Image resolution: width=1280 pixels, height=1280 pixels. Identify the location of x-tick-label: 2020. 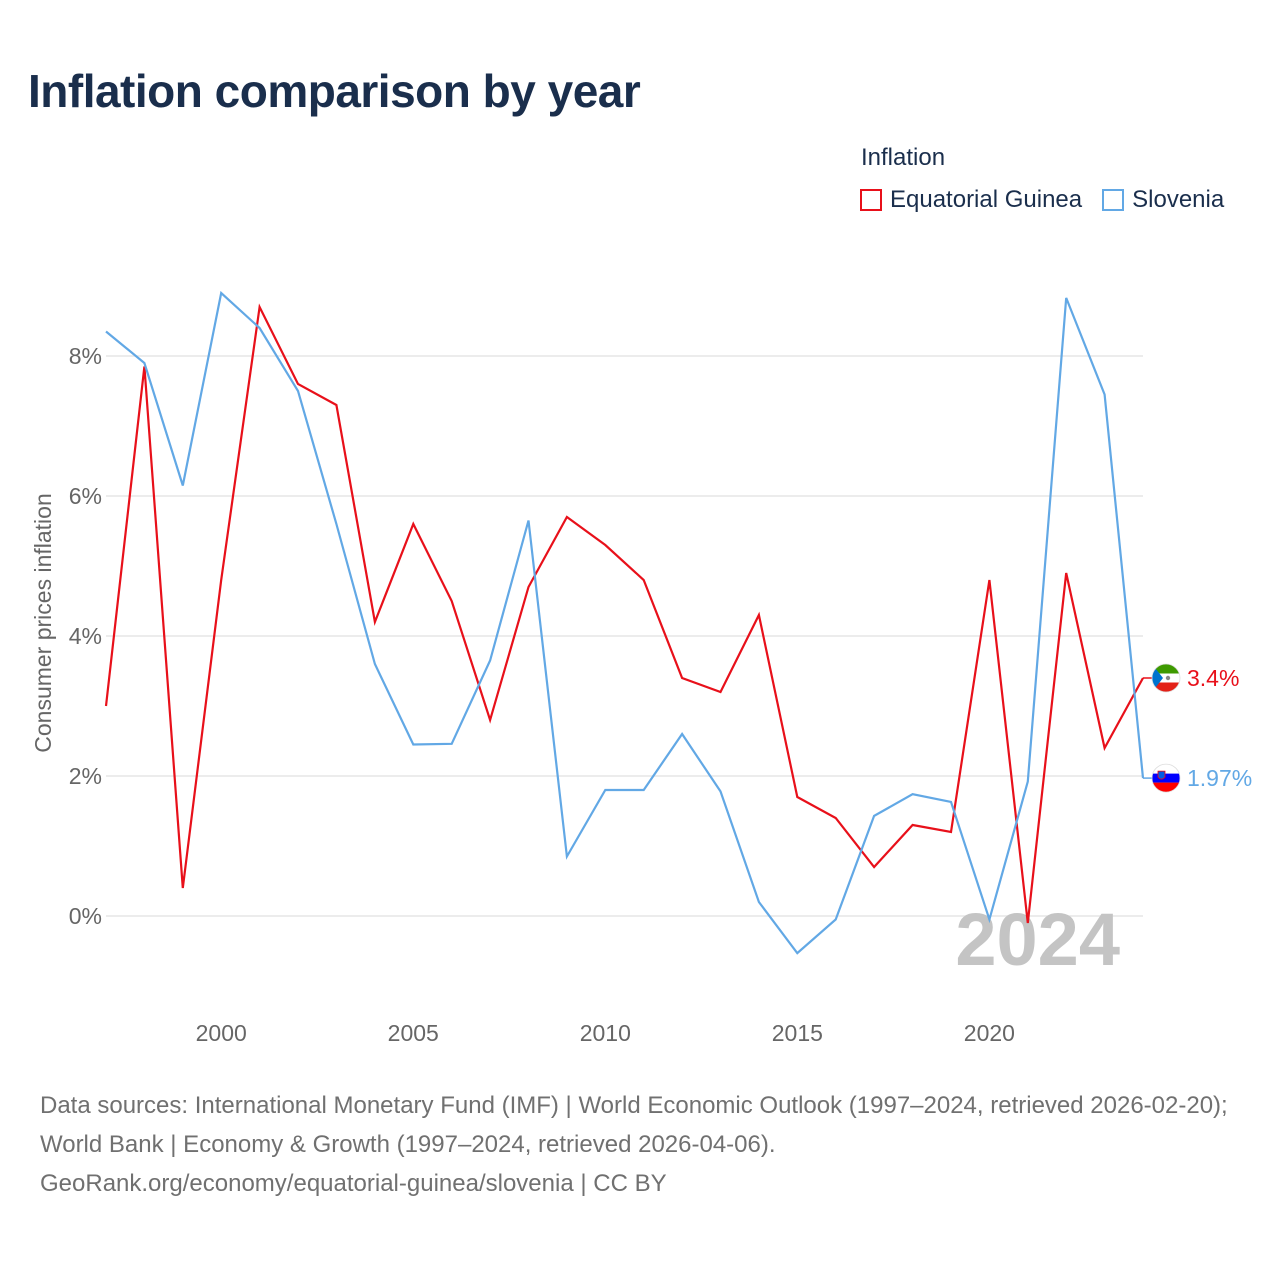
(989, 1033).